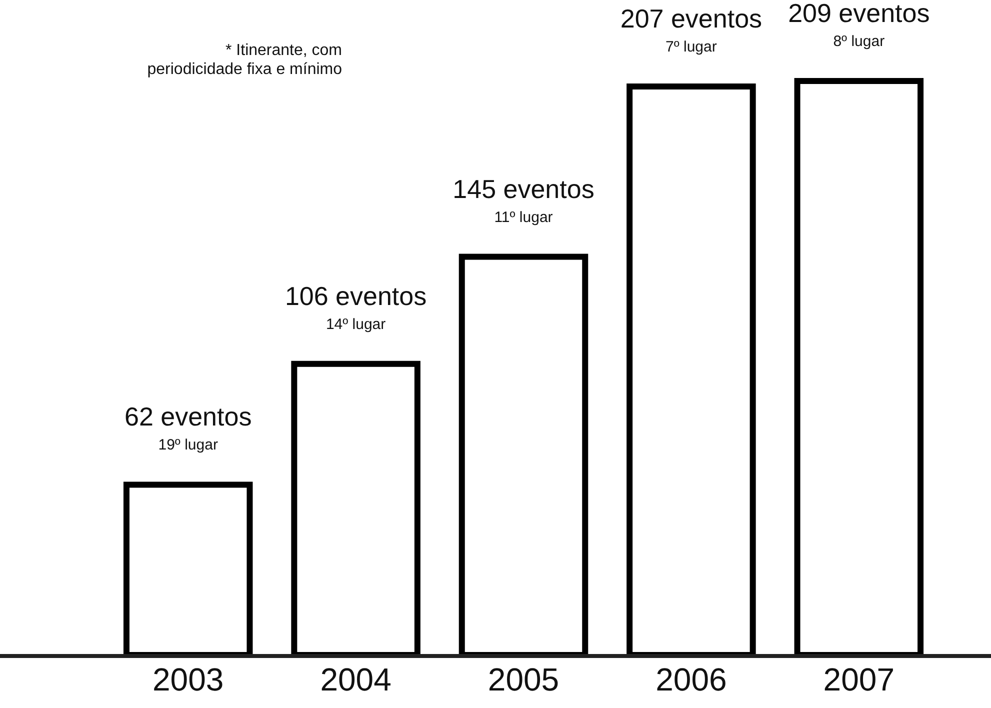  What do you see at coordinates (523, 189) in the screenshot?
I see `data-label: 145 eventos` at bounding box center [523, 189].